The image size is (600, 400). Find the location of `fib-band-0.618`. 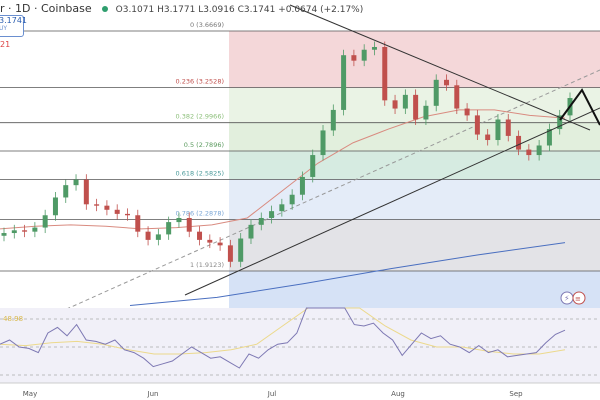

fib-band-0.618 is located at coordinates (414, 199).